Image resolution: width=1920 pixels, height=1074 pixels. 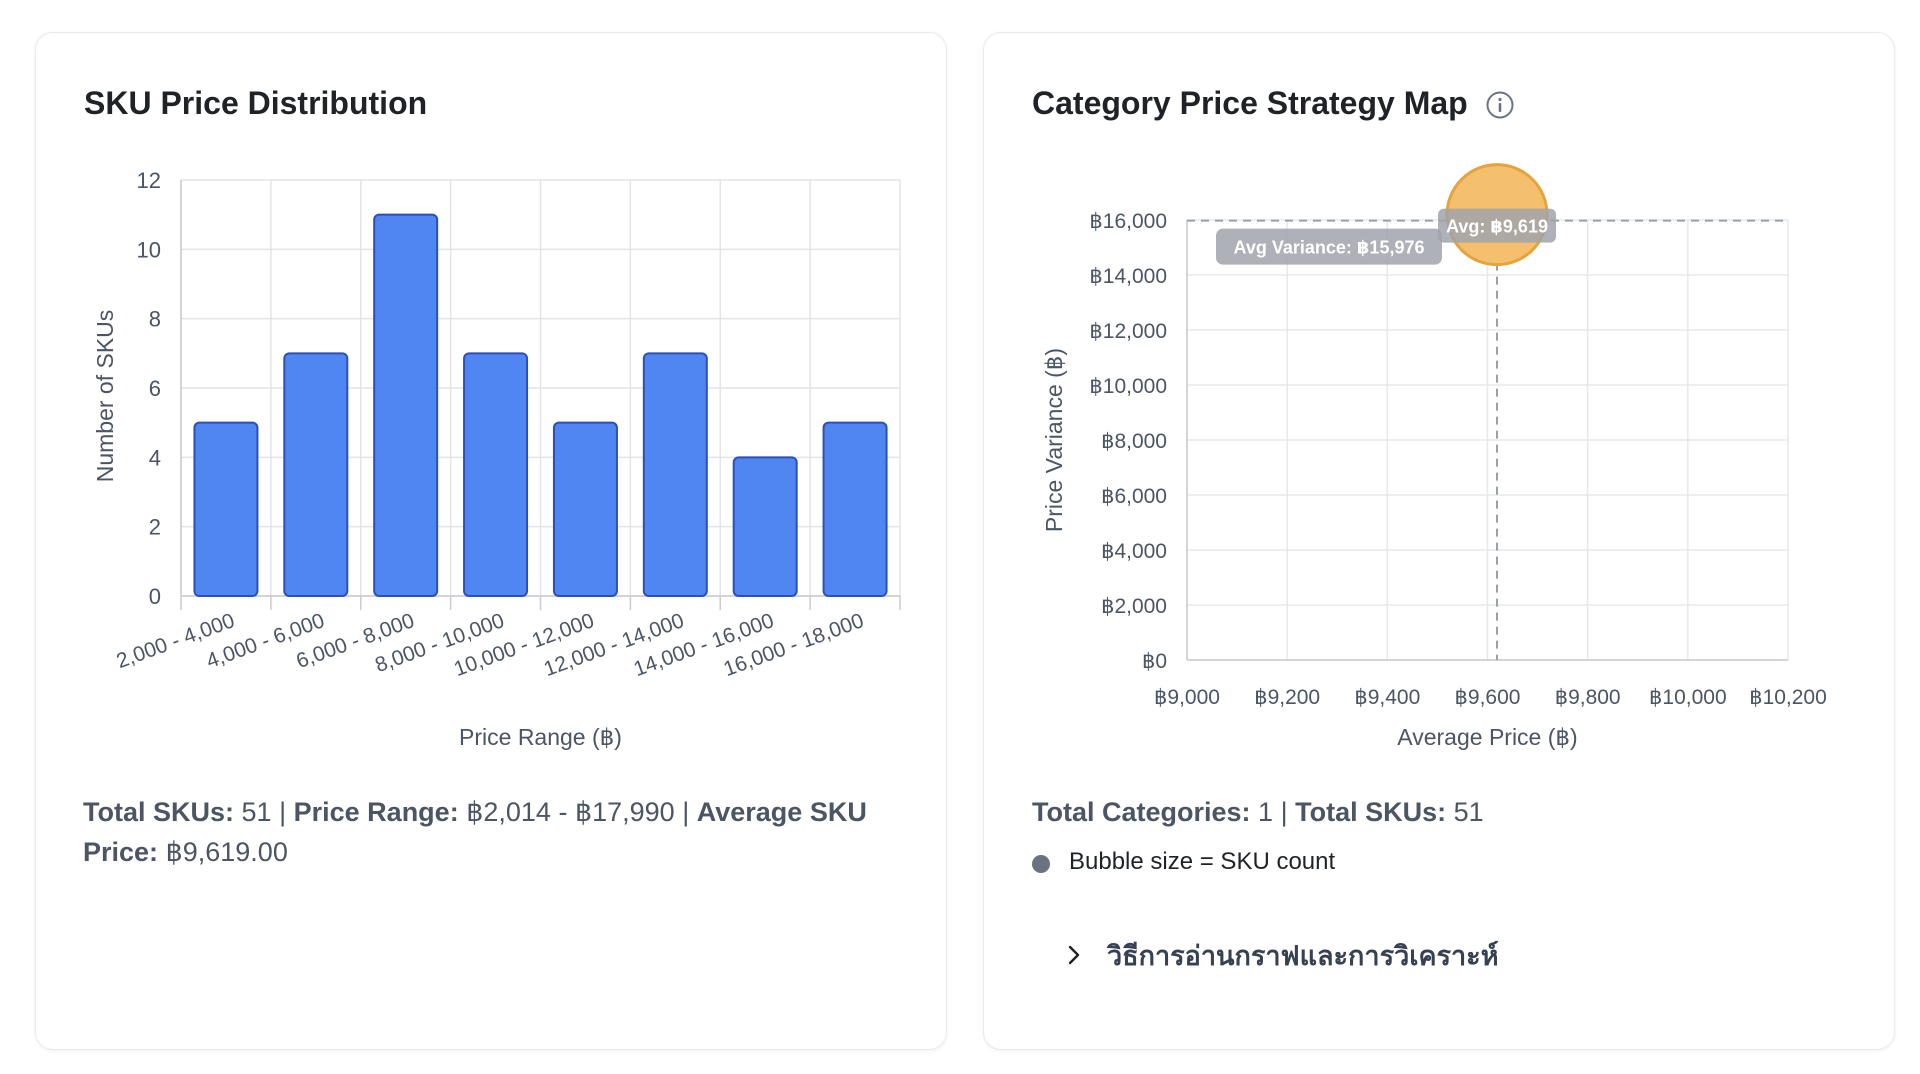 I want to click on x-tick-label: ฿9,600, so click(x=1488, y=697).